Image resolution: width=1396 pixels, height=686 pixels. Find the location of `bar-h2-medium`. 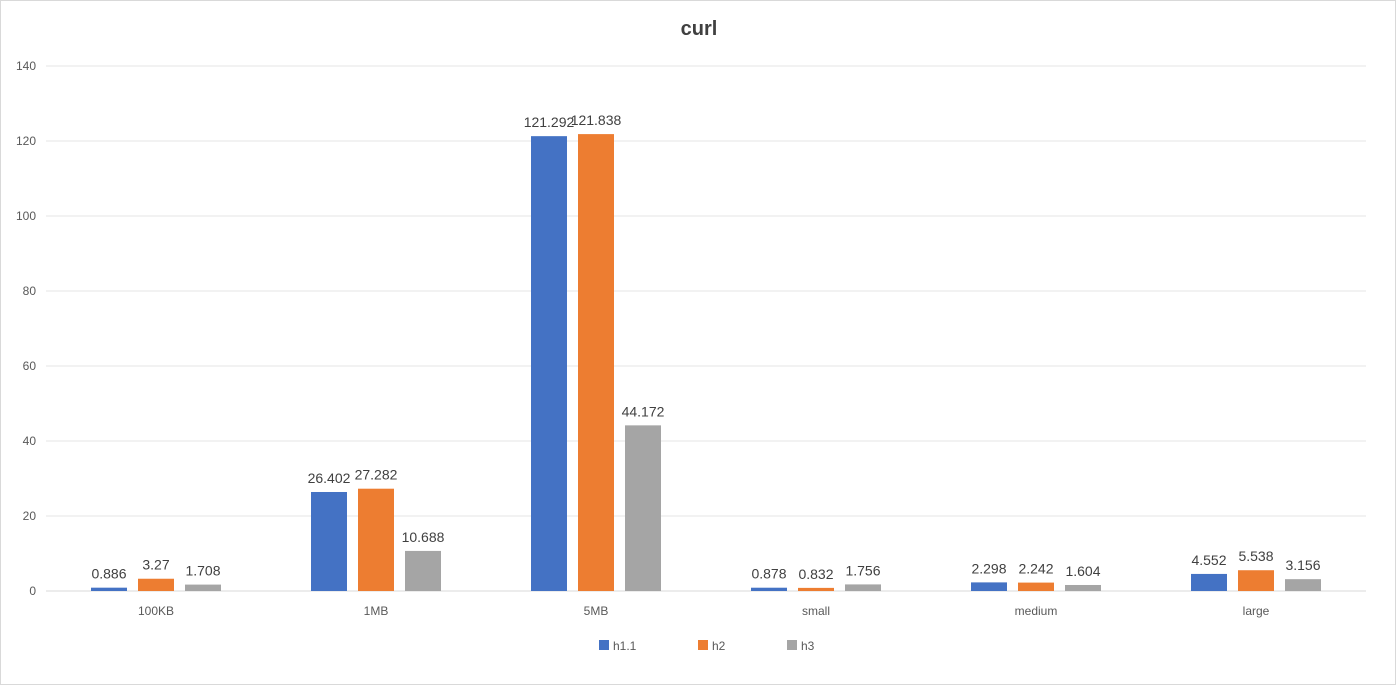

bar-h2-medium is located at coordinates (1036, 586).